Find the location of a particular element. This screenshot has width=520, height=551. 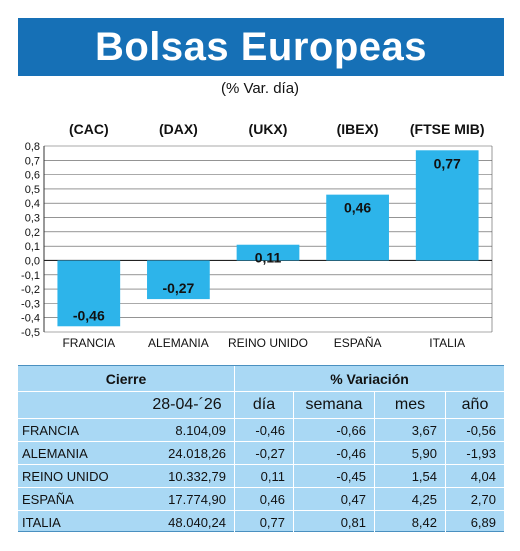

row-ano: -1,93 is located at coordinates (474, 453).